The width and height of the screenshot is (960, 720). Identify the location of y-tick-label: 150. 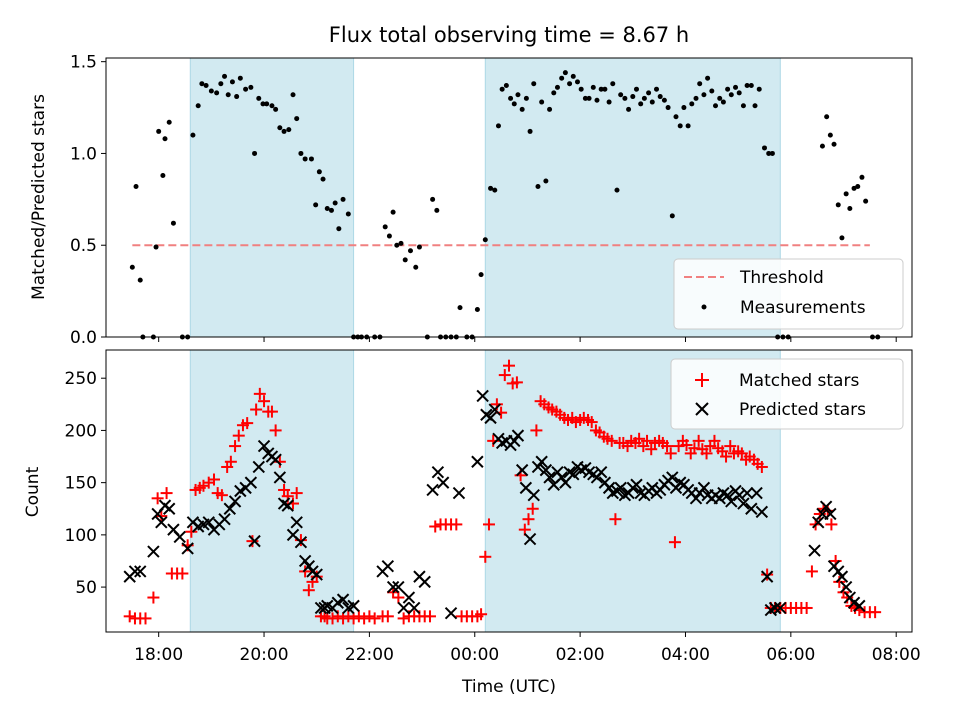
(81, 484).